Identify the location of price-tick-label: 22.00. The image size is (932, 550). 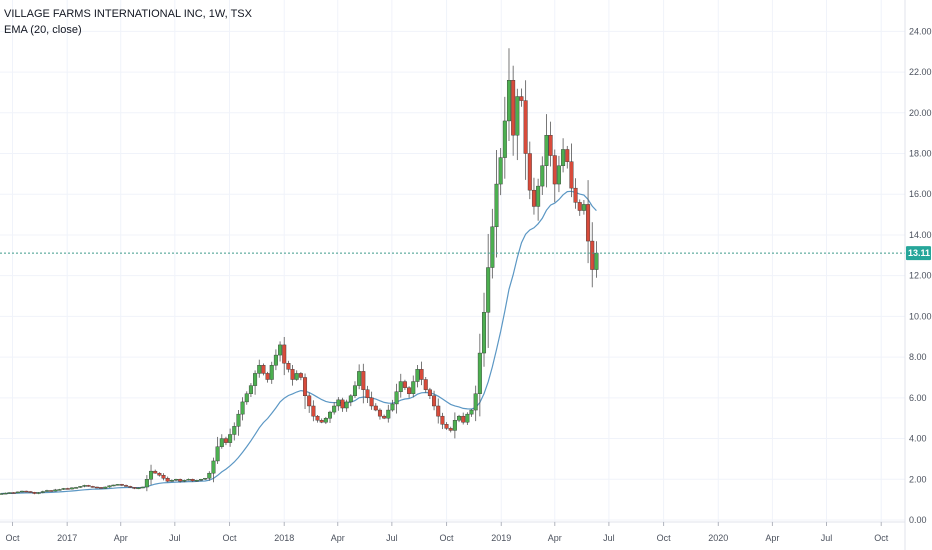
(920, 72).